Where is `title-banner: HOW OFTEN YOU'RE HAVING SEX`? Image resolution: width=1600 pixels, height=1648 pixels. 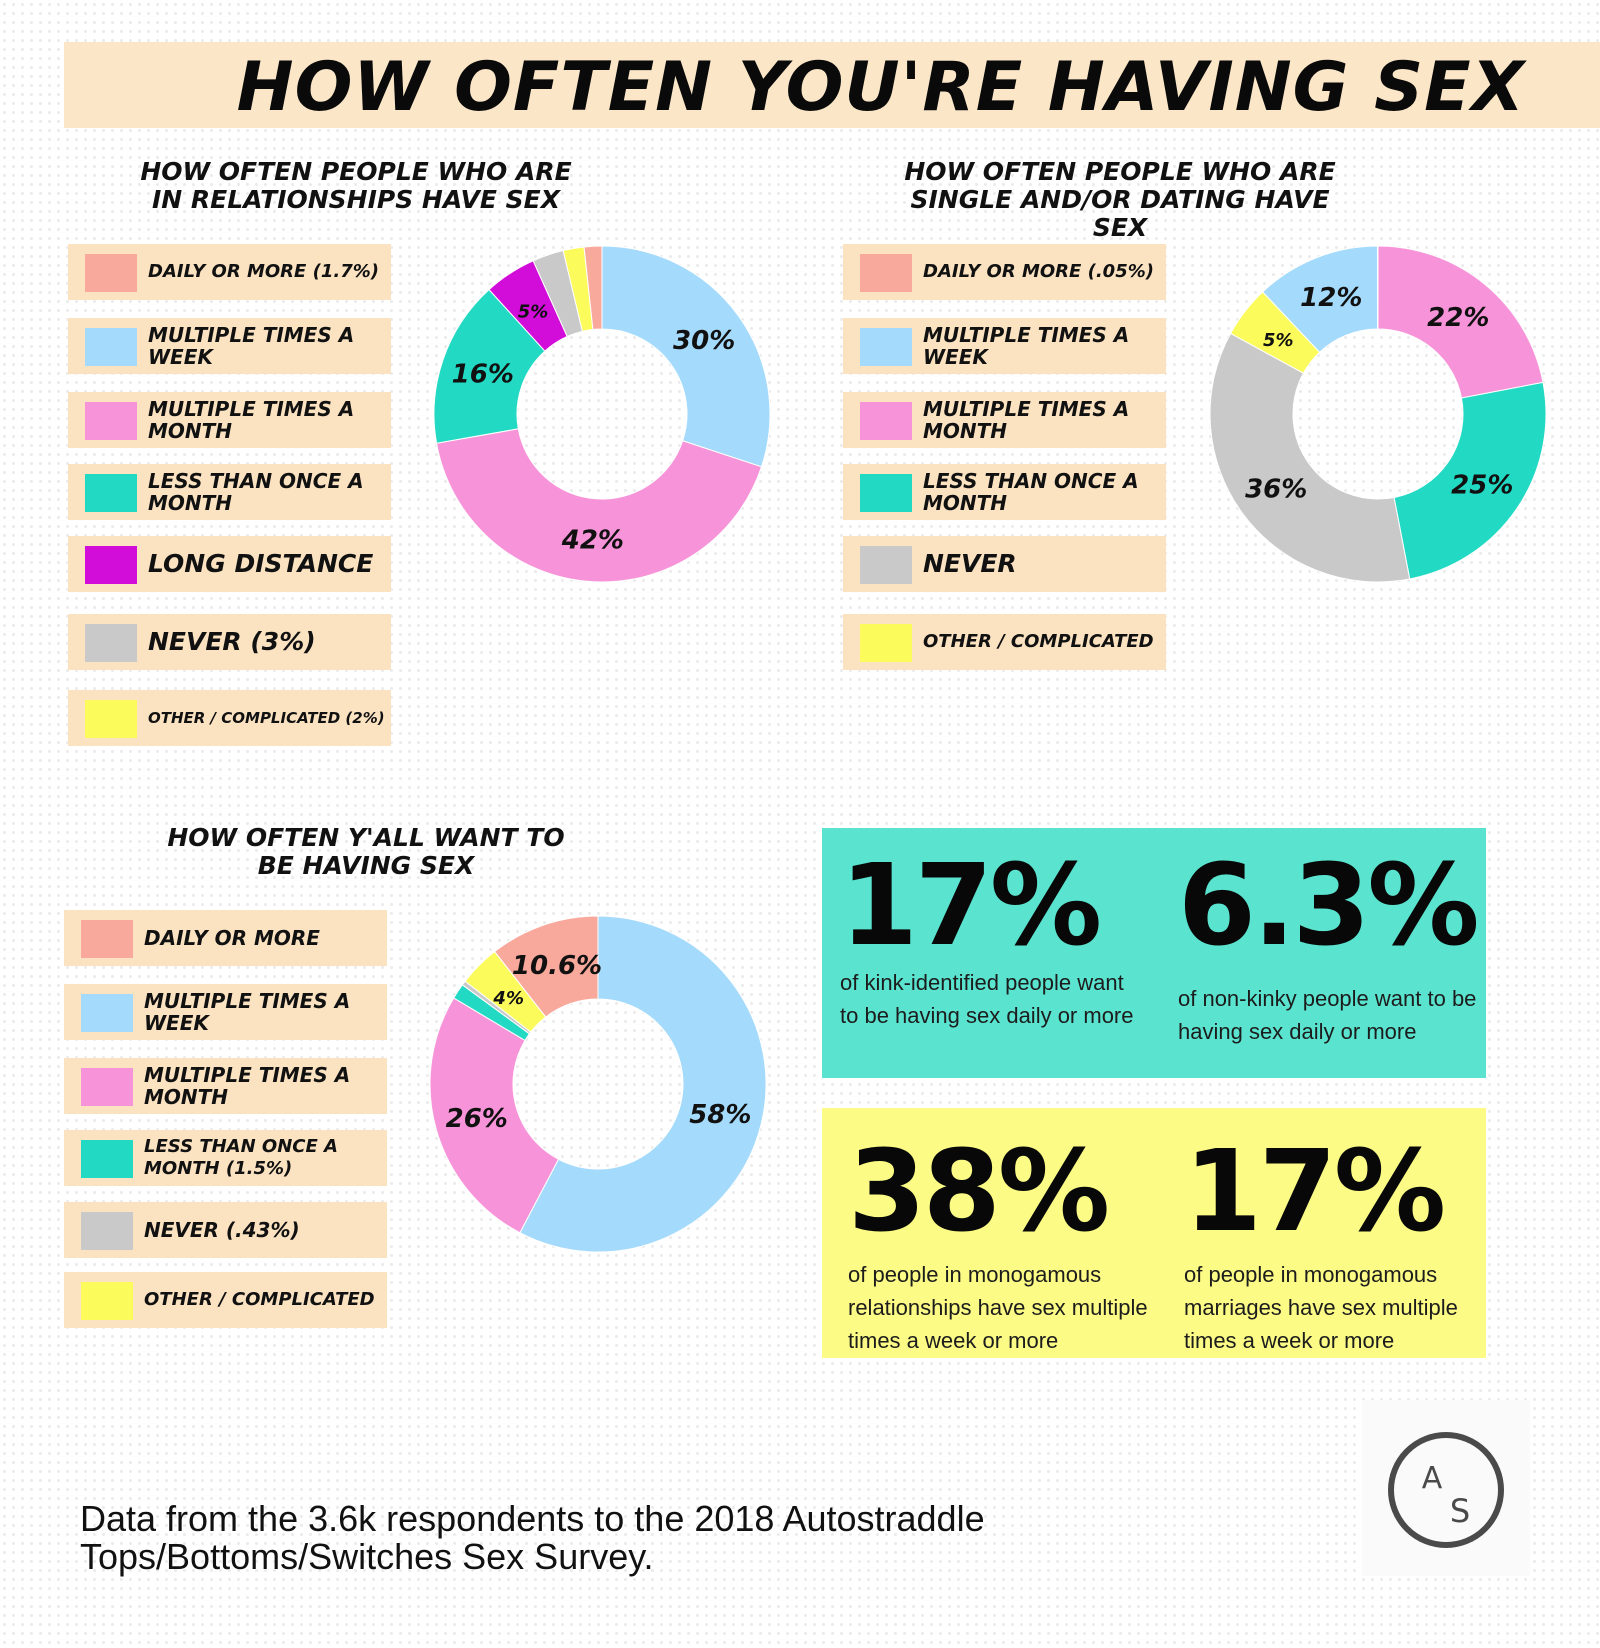 title-banner: HOW OFTEN YOU'RE HAVING SEX is located at coordinates (832, 85).